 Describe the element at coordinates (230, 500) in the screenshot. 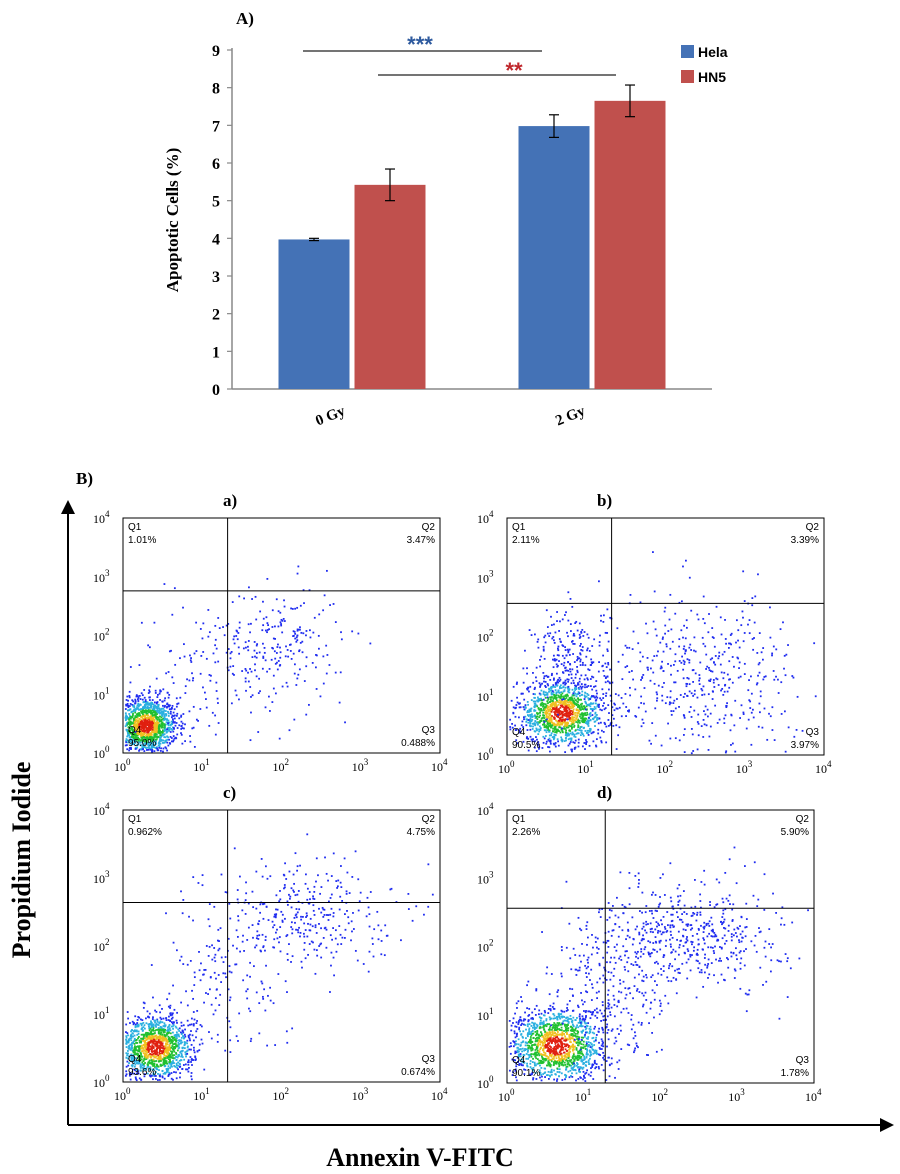

I see `subplot-label: a)` at that location.